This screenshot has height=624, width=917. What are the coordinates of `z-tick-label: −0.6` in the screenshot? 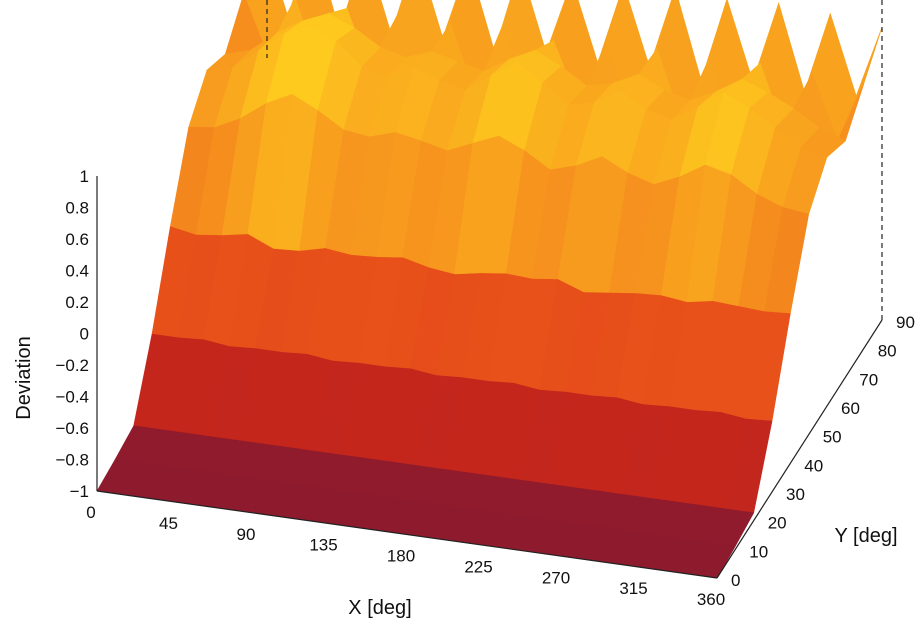 It's located at (72, 428).